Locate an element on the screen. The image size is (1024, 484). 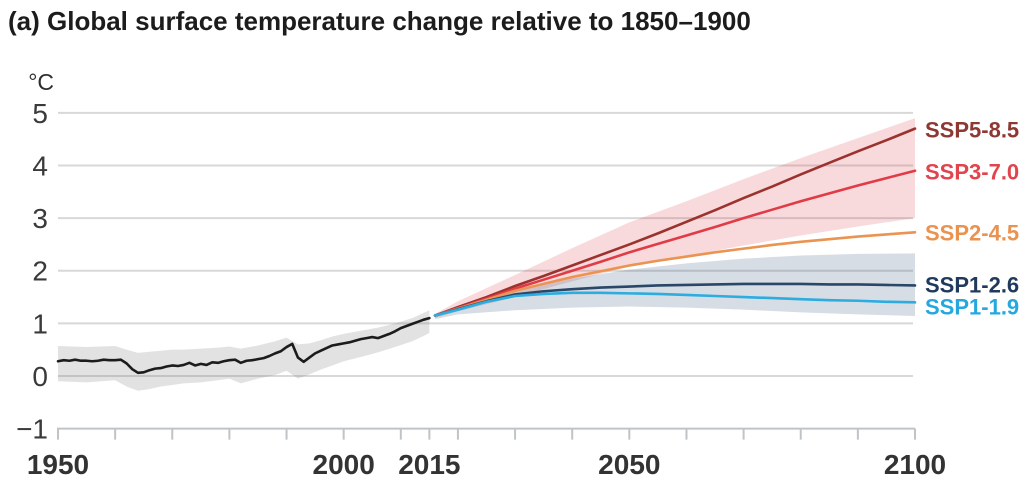
legend-label-ssp2-4.5: SSP2-4.5 is located at coordinates (972, 232).